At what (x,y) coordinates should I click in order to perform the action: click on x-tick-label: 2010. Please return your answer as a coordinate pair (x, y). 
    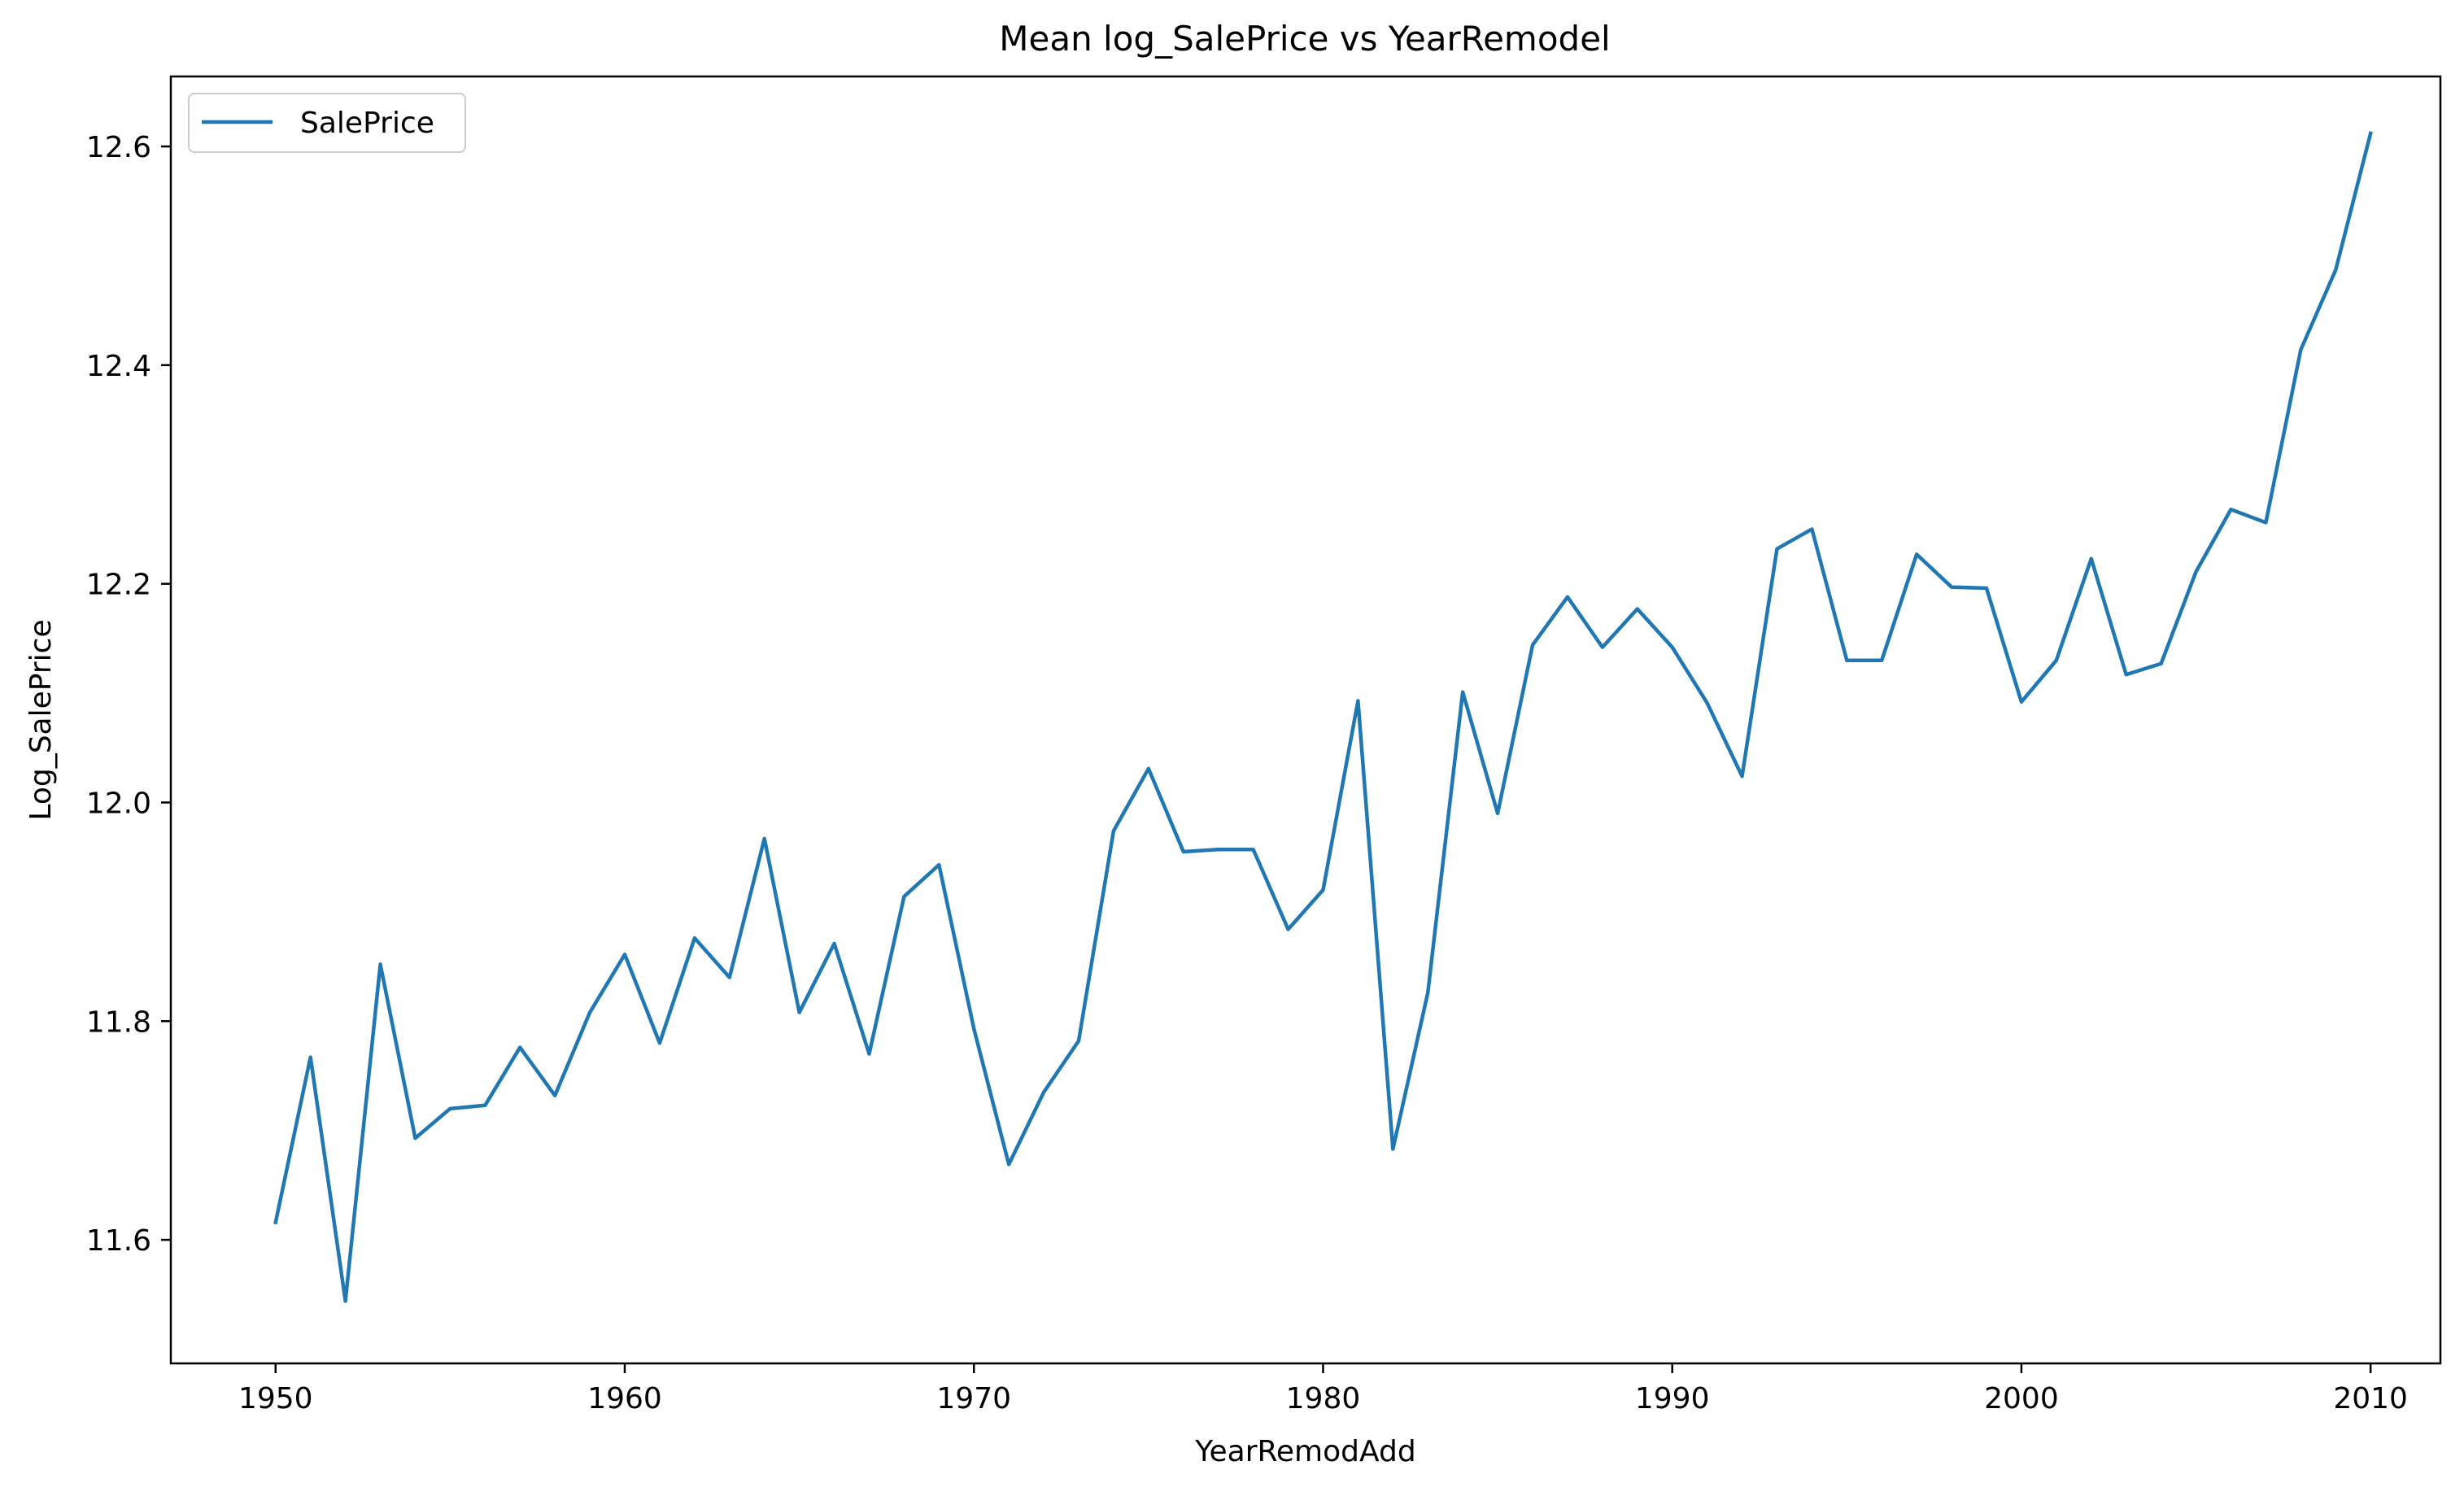
    Looking at the image, I should click on (2370, 1398).